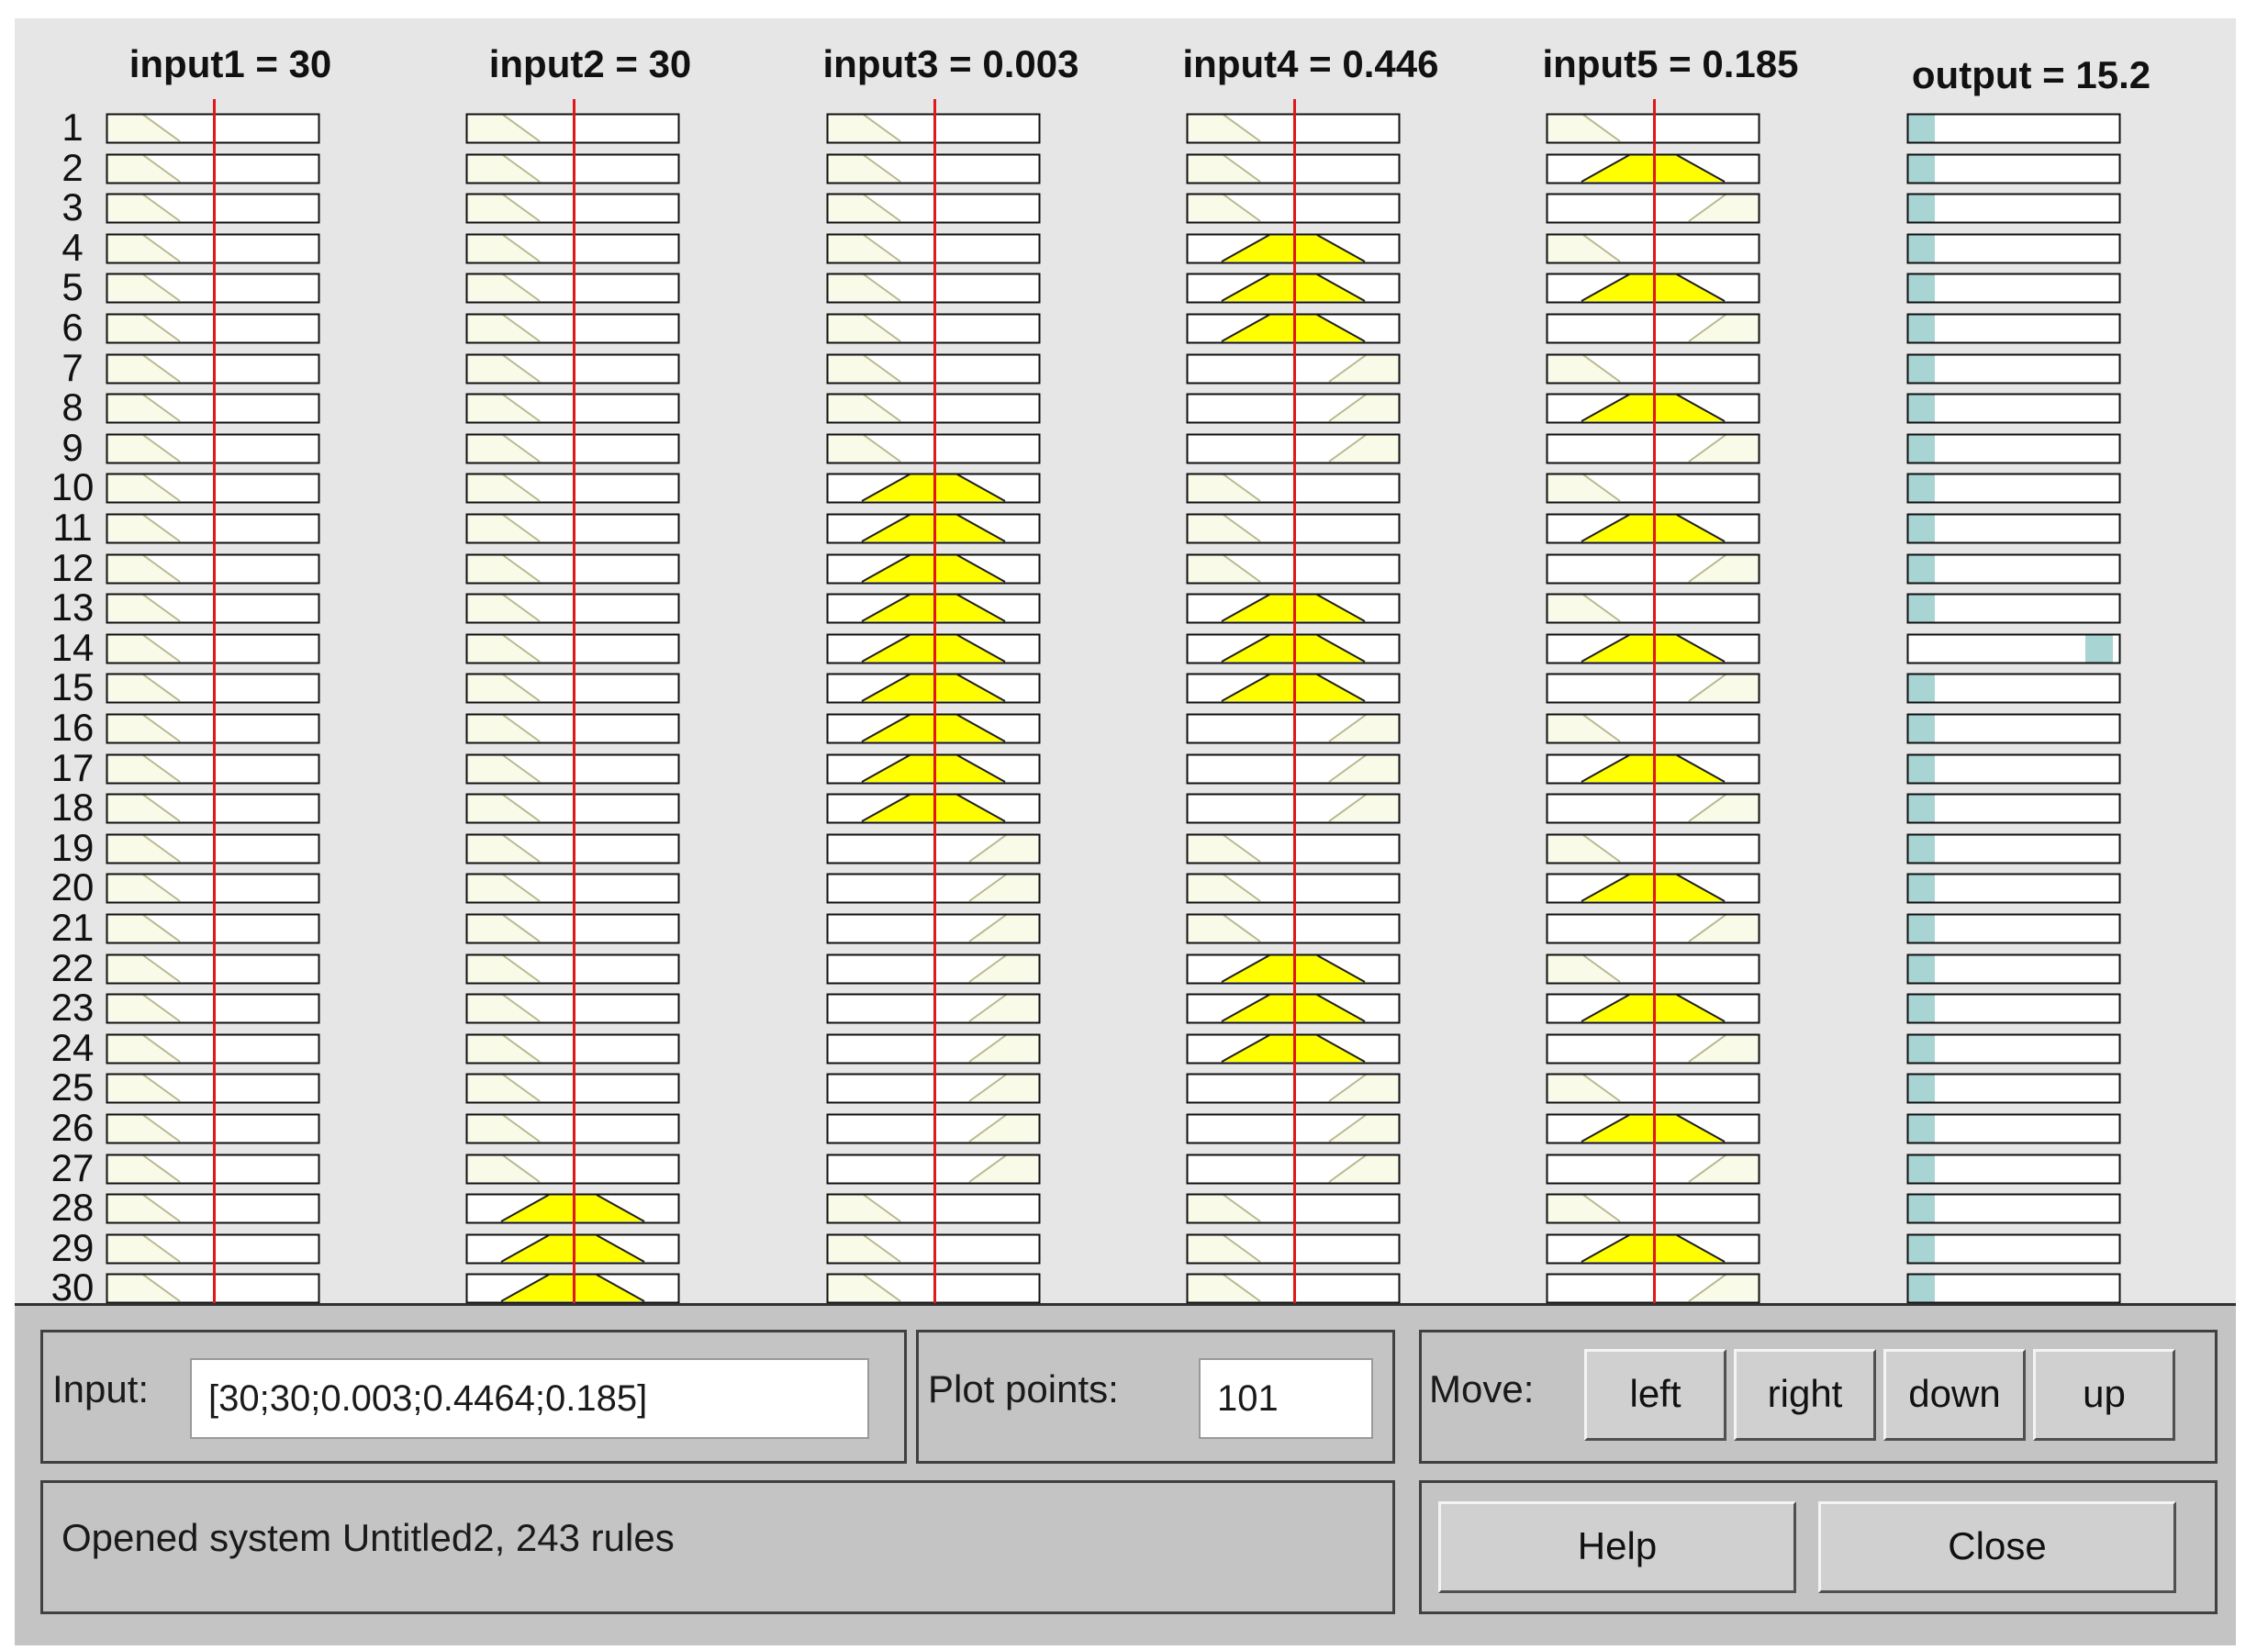  I want to click on rule-6-output-mf, so click(2013, 328).